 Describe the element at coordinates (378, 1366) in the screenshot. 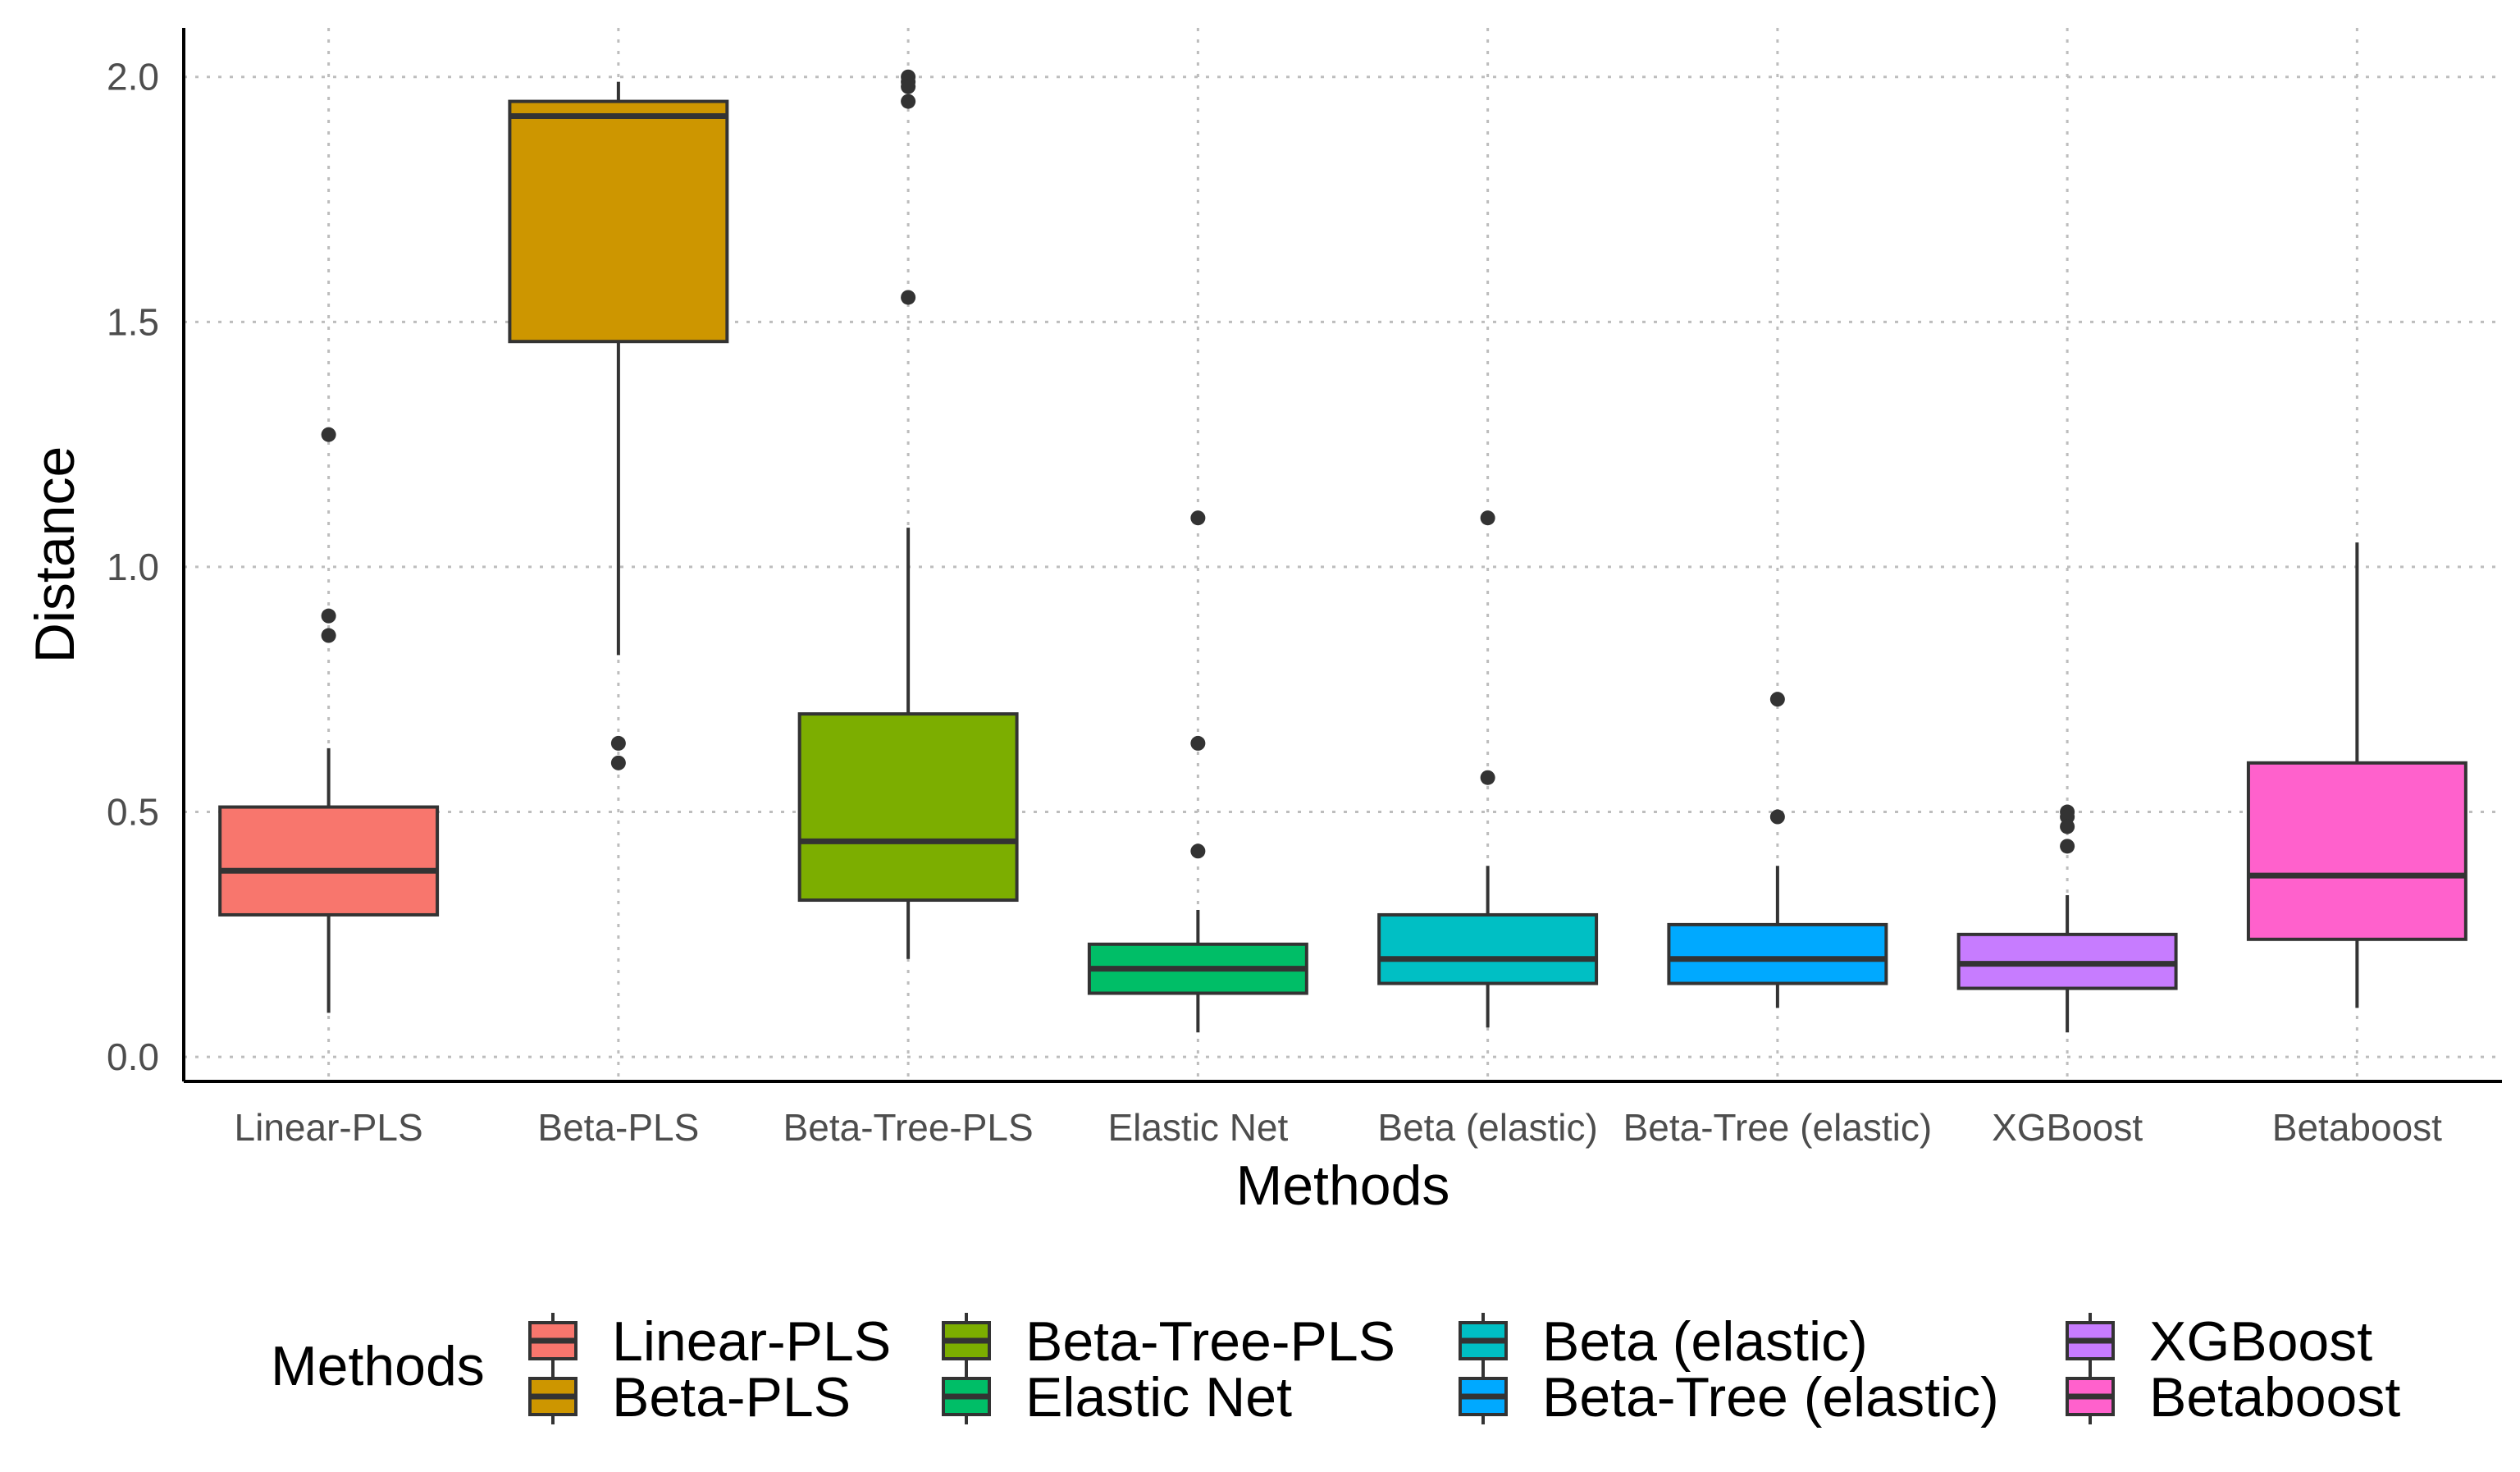

I see `legend-title: Methods` at that location.